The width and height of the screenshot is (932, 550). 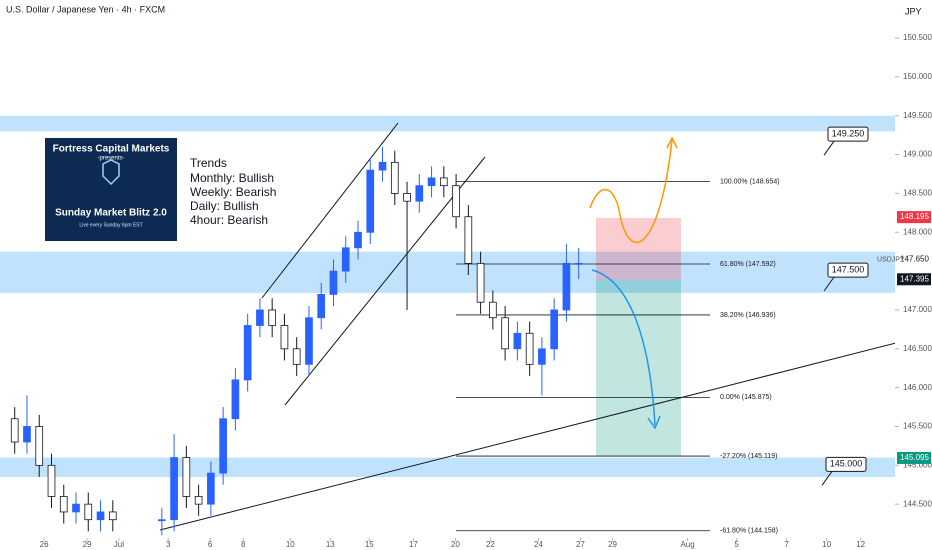 I want to click on x-tick-label: 13, so click(x=330, y=544).